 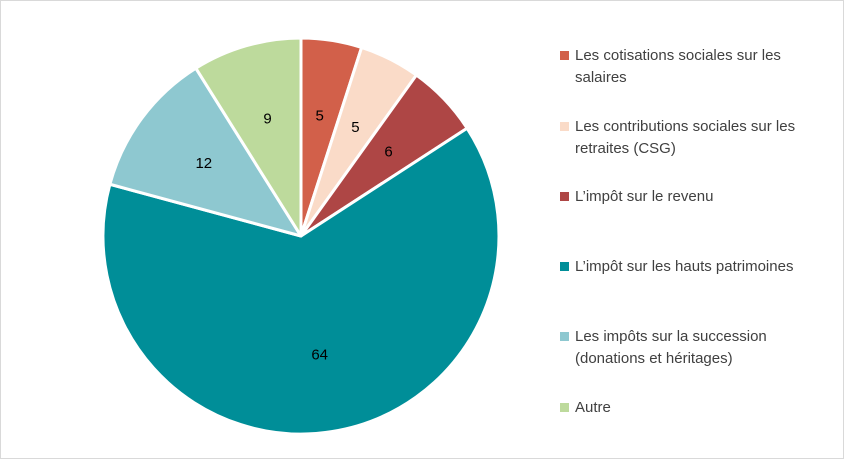 I want to click on data-label: 64, so click(x=319, y=354).